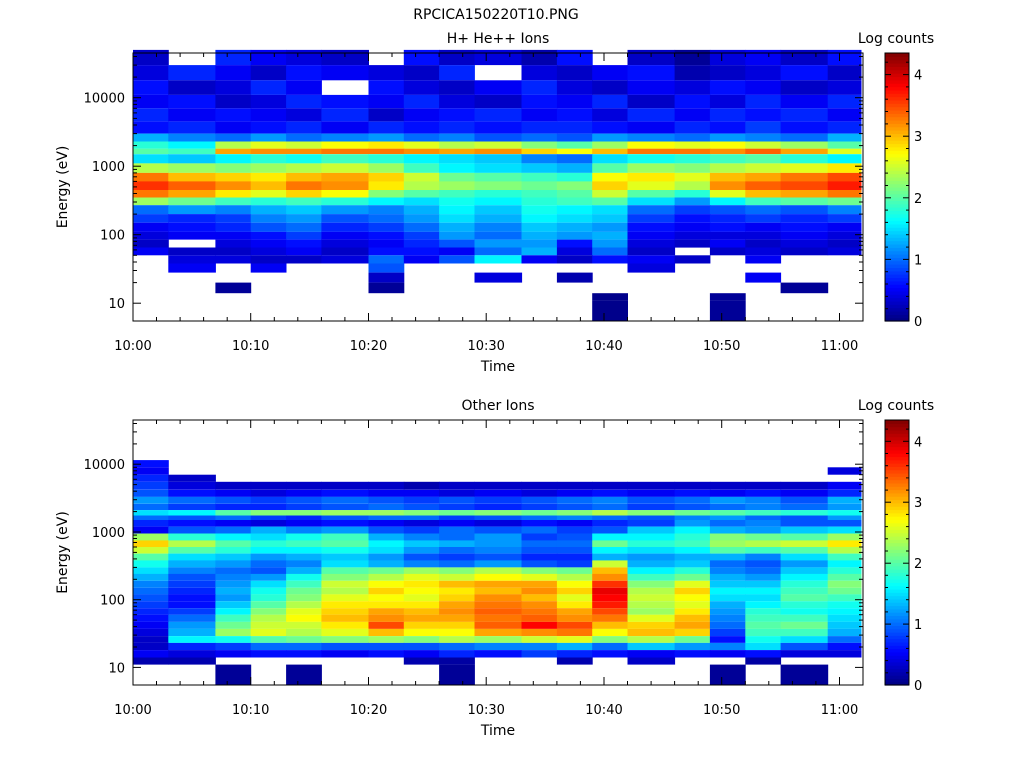 The height and width of the screenshot is (768, 1024). I want to click on colorbar-tick-label: 3, so click(918, 503).